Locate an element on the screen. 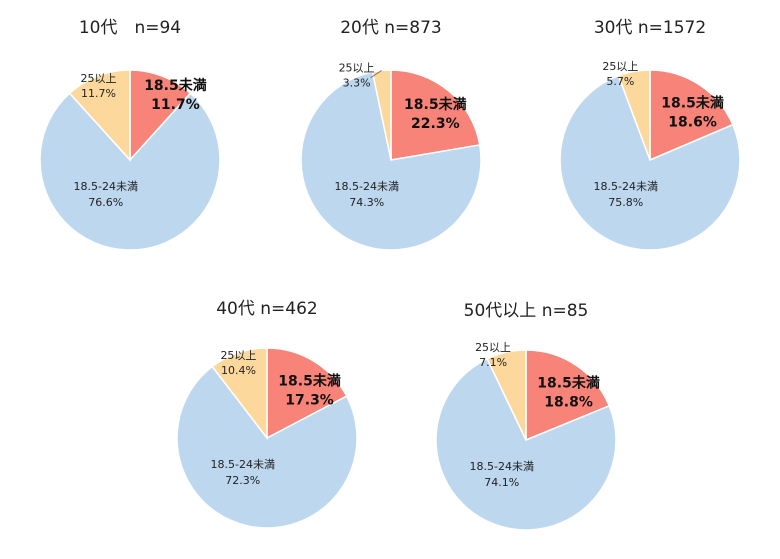 The height and width of the screenshot is (559, 780). chart-title: 30代 n=1572 is located at coordinates (650, 28).